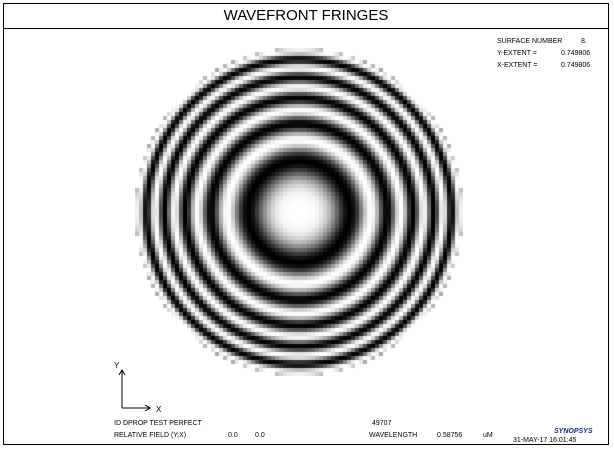 The image size is (614, 450). Describe the element at coordinates (138, 387) in the screenshot. I see `axis-indicator: Y X` at that location.